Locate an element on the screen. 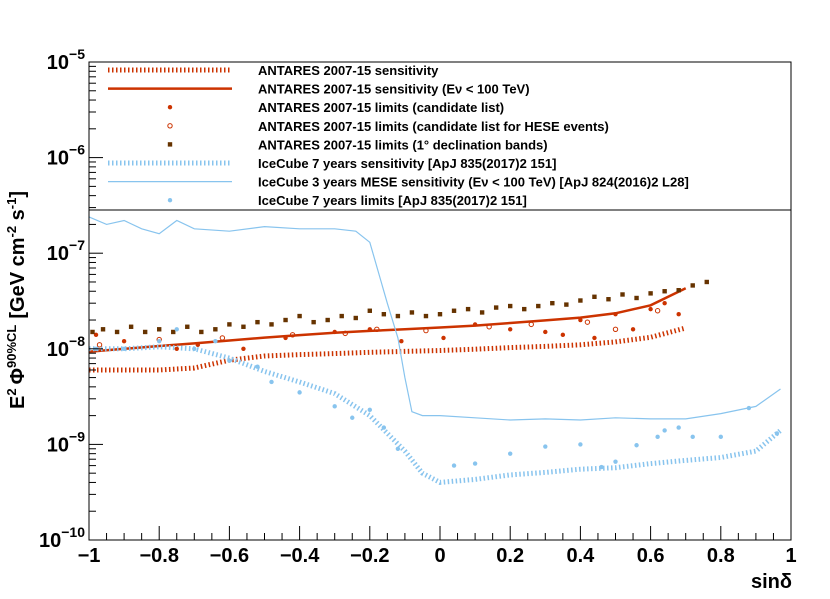  legend-entry: ANTARES 2007-15 limits (candidate list) is located at coordinates (335, 107).